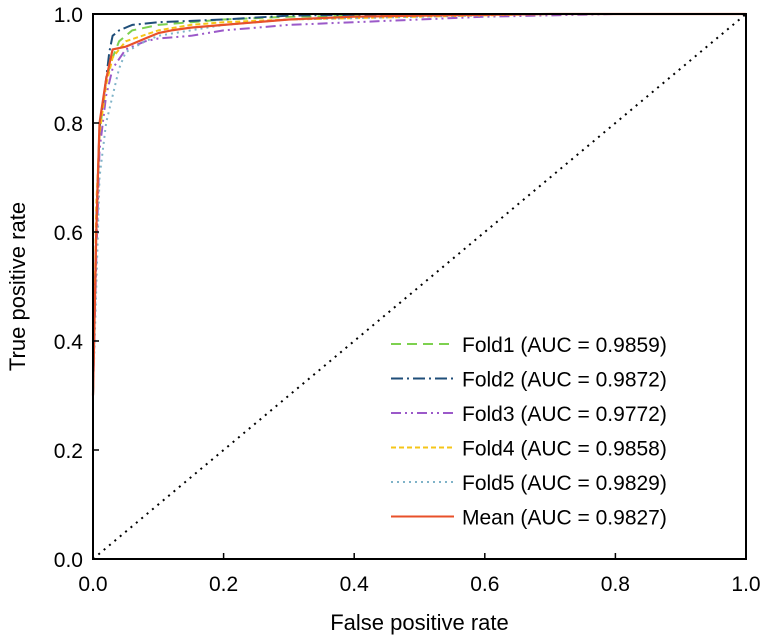 The image size is (768, 642). I want to click on y-tick-label: 0.8, so click(68, 124).